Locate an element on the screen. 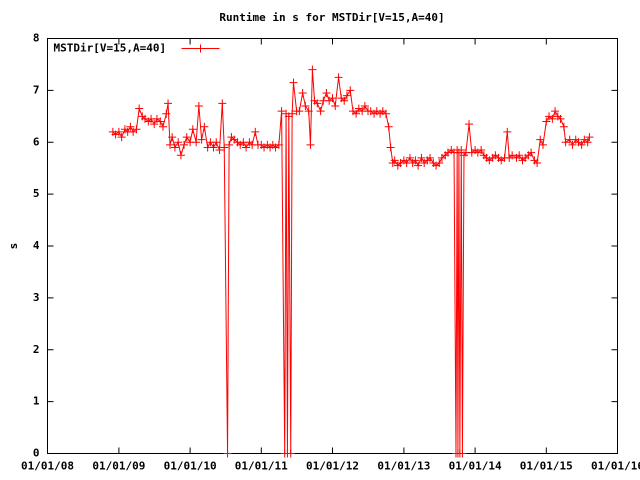 This screenshot has height=480, width=640. x-tick-label: 01/01/09 is located at coordinates (118, 466).